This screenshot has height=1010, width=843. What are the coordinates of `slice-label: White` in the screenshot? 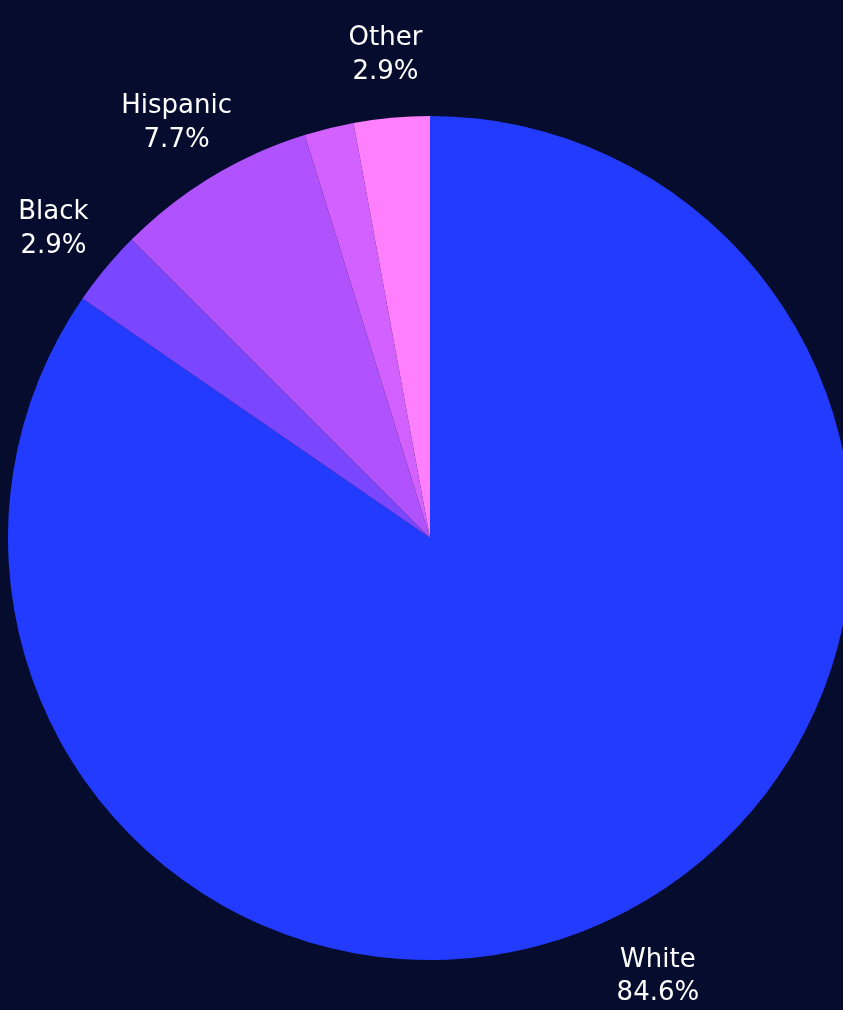 It's located at (658, 957).